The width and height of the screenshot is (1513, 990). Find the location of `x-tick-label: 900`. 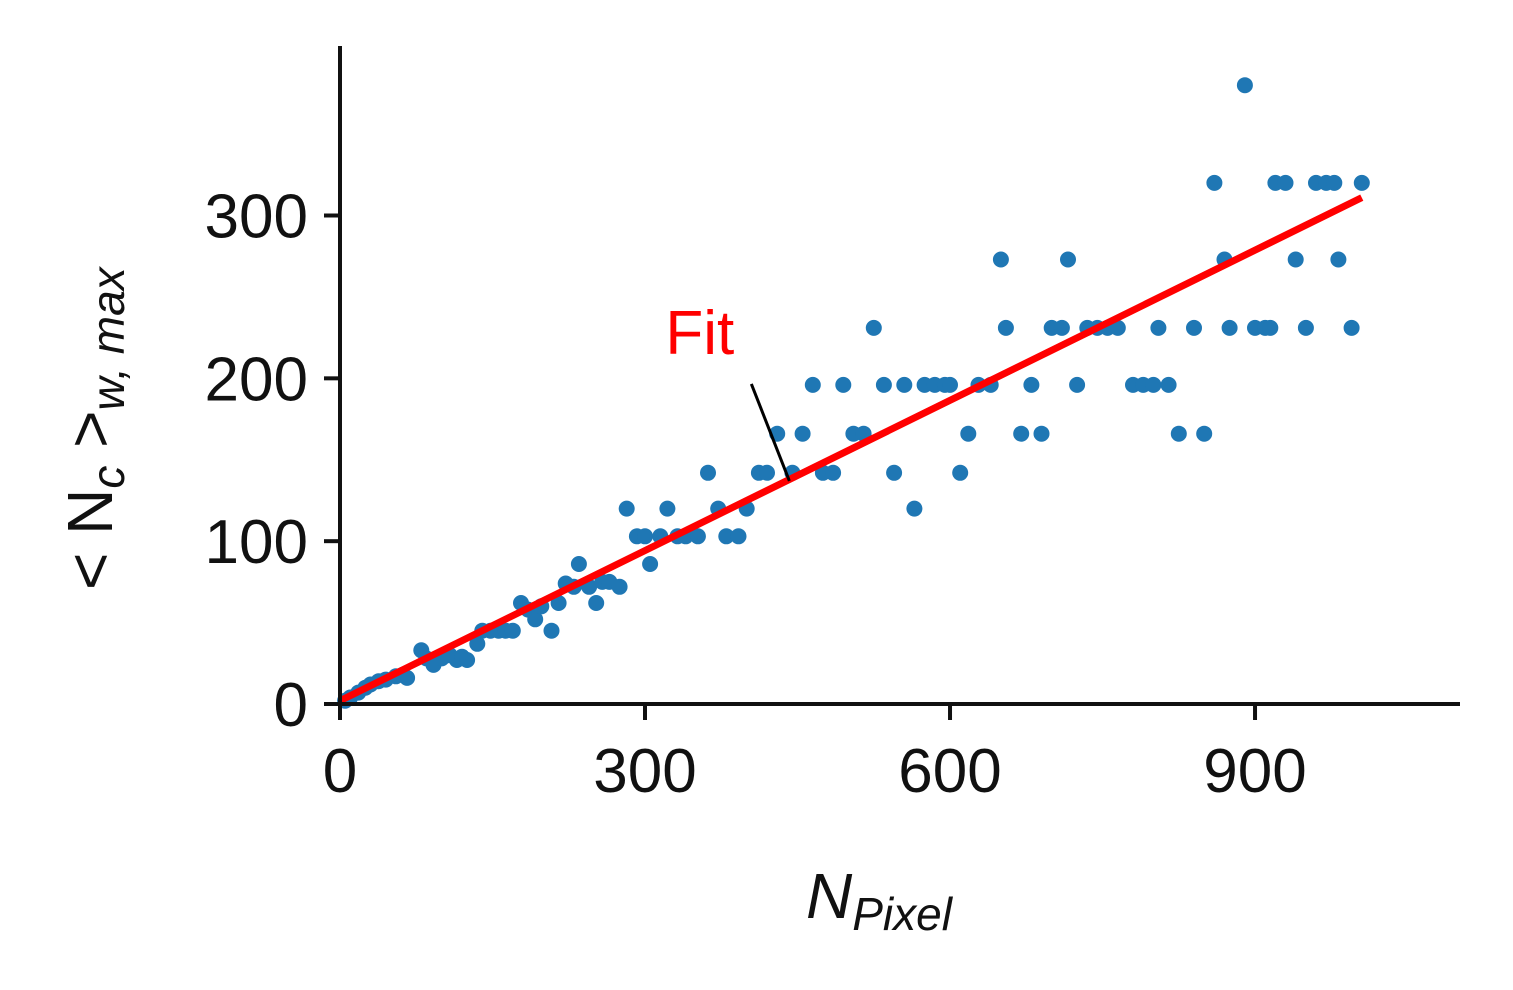

x-tick-label: 900 is located at coordinates (1254, 771).